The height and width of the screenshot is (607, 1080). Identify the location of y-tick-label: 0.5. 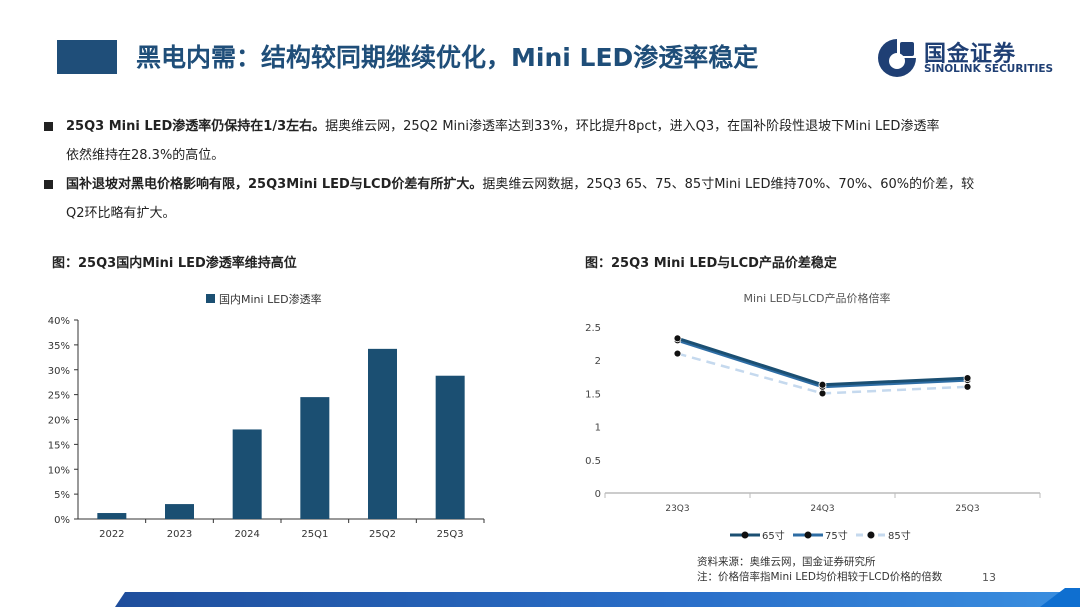
(593, 461).